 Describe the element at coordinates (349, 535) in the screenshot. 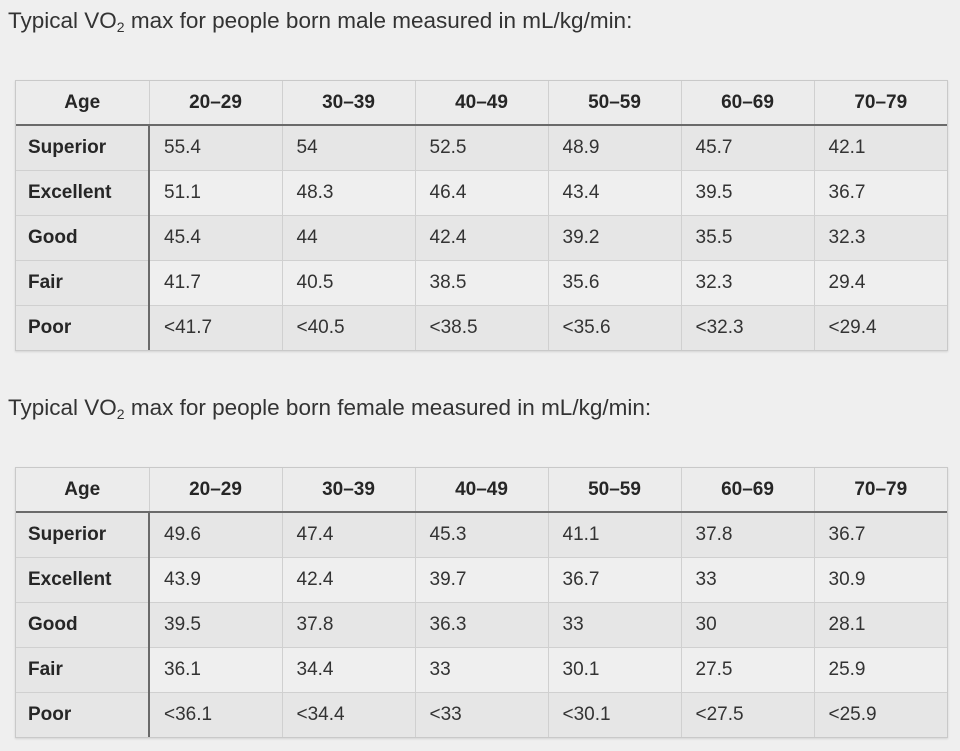

I see `table-cell: 47.4` at that location.